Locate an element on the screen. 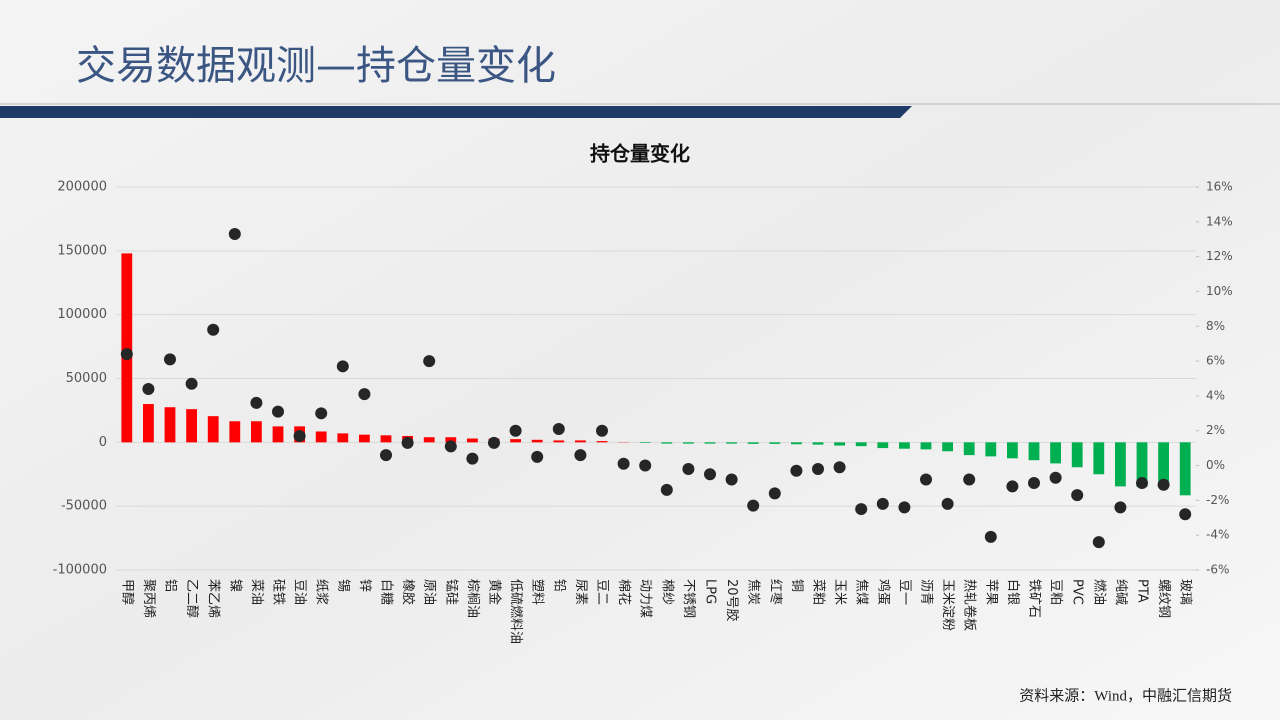 The height and width of the screenshot is (720, 1280). x-tick-label: 菜粕 is located at coordinates (818, 592).